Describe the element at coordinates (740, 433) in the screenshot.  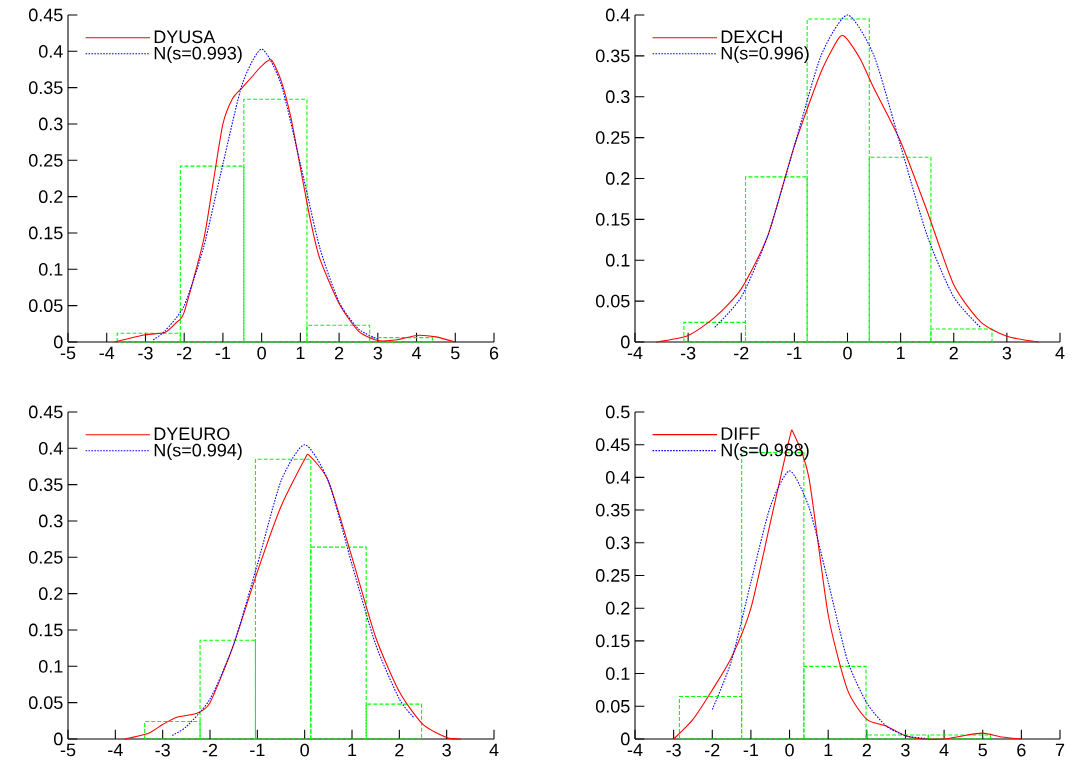
I see `legend-label: DIFF` at that location.